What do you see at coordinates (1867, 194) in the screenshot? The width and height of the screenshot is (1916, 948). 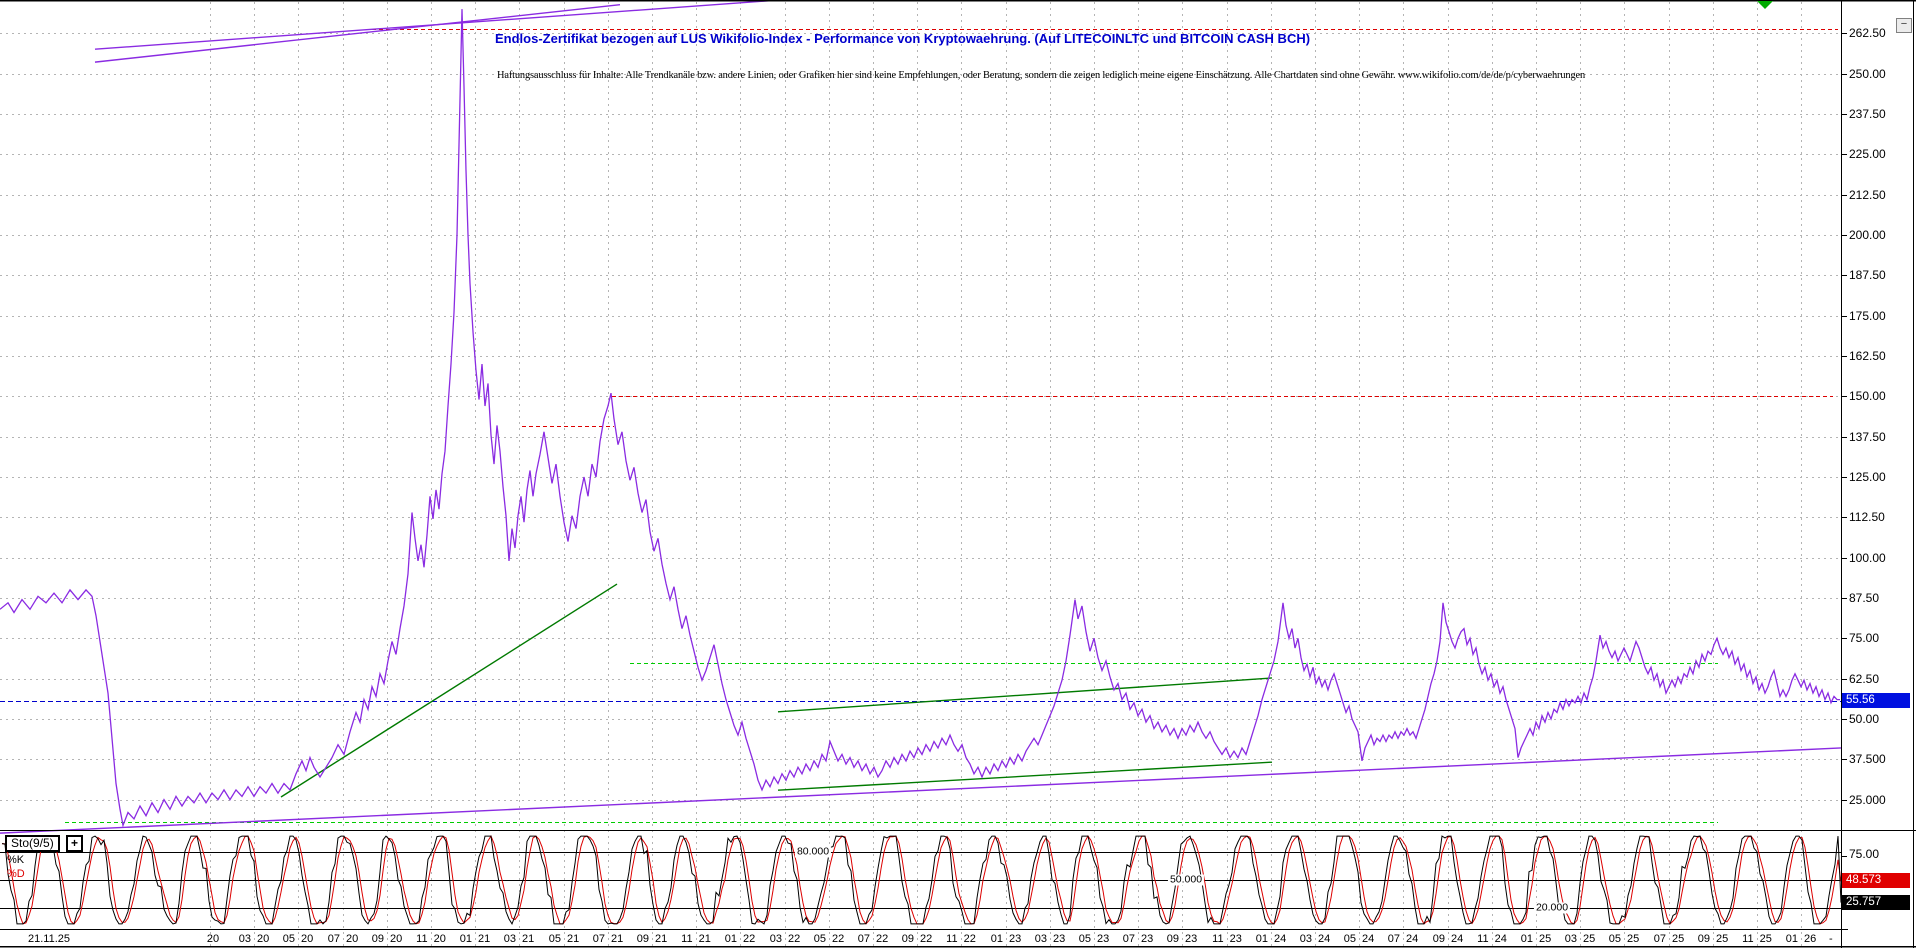 I see `price-axis-label: 212.50` at bounding box center [1867, 194].